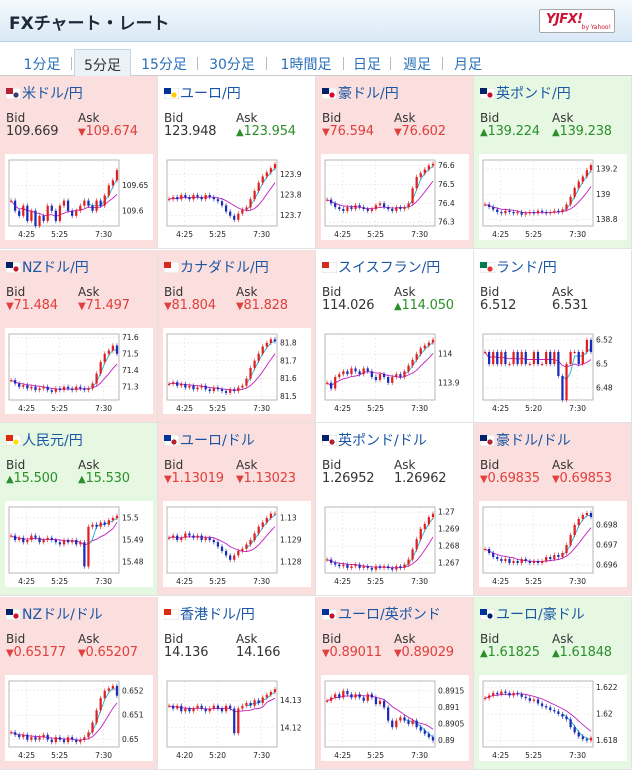 This screenshot has height=770, width=632. What do you see at coordinates (52, 94) in the screenshot?
I see `currency-pair-label: 米ドル/円` at bounding box center [52, 94].